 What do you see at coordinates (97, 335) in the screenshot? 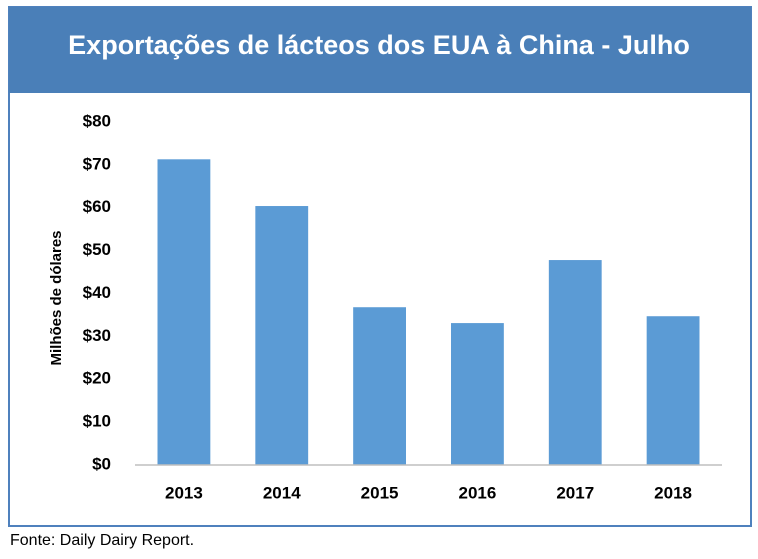
I see `y-tick-label: $30` at bounding box center [97, 335].